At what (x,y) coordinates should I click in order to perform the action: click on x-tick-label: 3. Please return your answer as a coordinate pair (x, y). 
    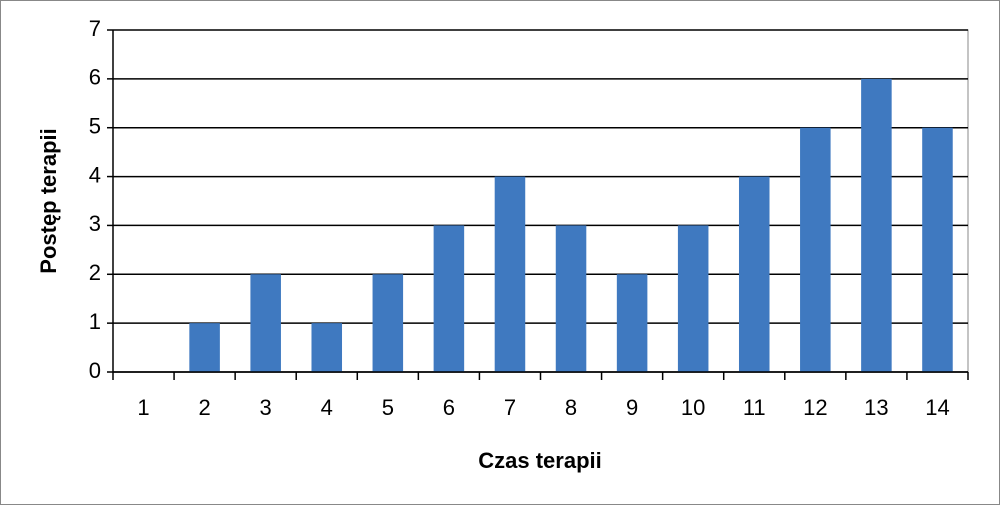
    Looking at the image, I should click on (266, 407).